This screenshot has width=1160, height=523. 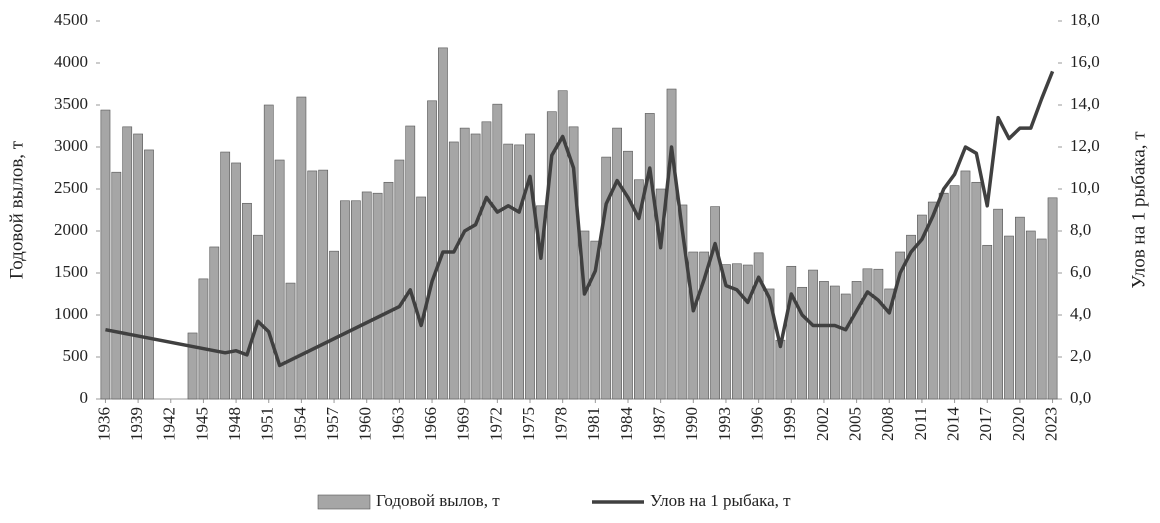 I want to click on x-tick-label: 1996, so click(x=757, y=424).